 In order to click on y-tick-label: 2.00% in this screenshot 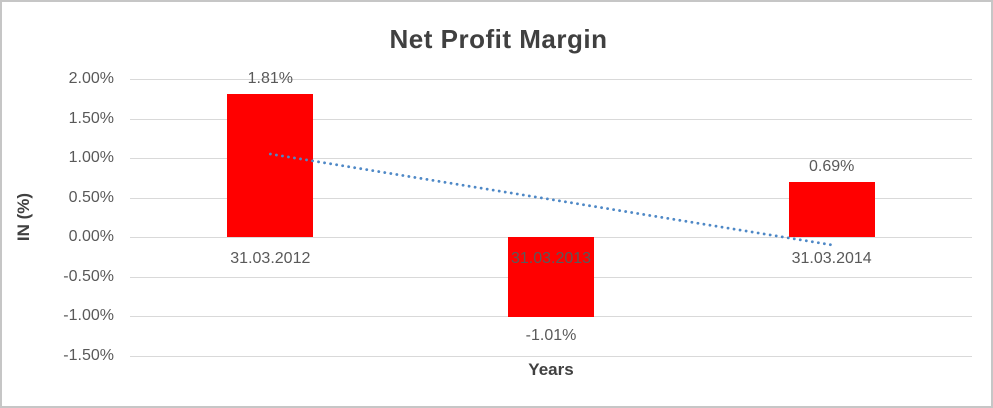, I will do `click(91, 78)`.